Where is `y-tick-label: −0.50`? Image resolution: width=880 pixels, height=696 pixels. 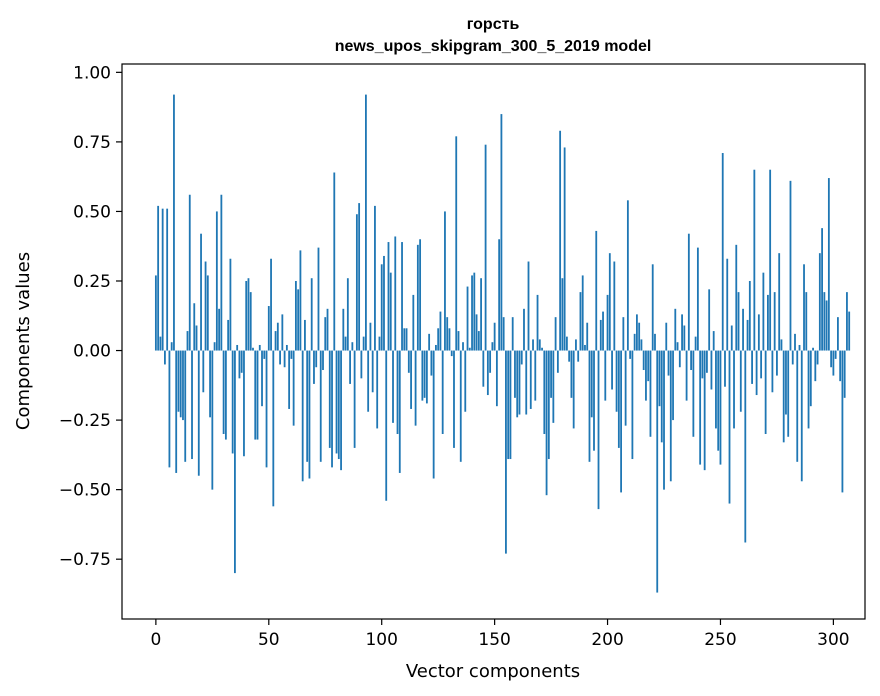 y-tick-label: −0.50 is located at coordinates (85, 491).